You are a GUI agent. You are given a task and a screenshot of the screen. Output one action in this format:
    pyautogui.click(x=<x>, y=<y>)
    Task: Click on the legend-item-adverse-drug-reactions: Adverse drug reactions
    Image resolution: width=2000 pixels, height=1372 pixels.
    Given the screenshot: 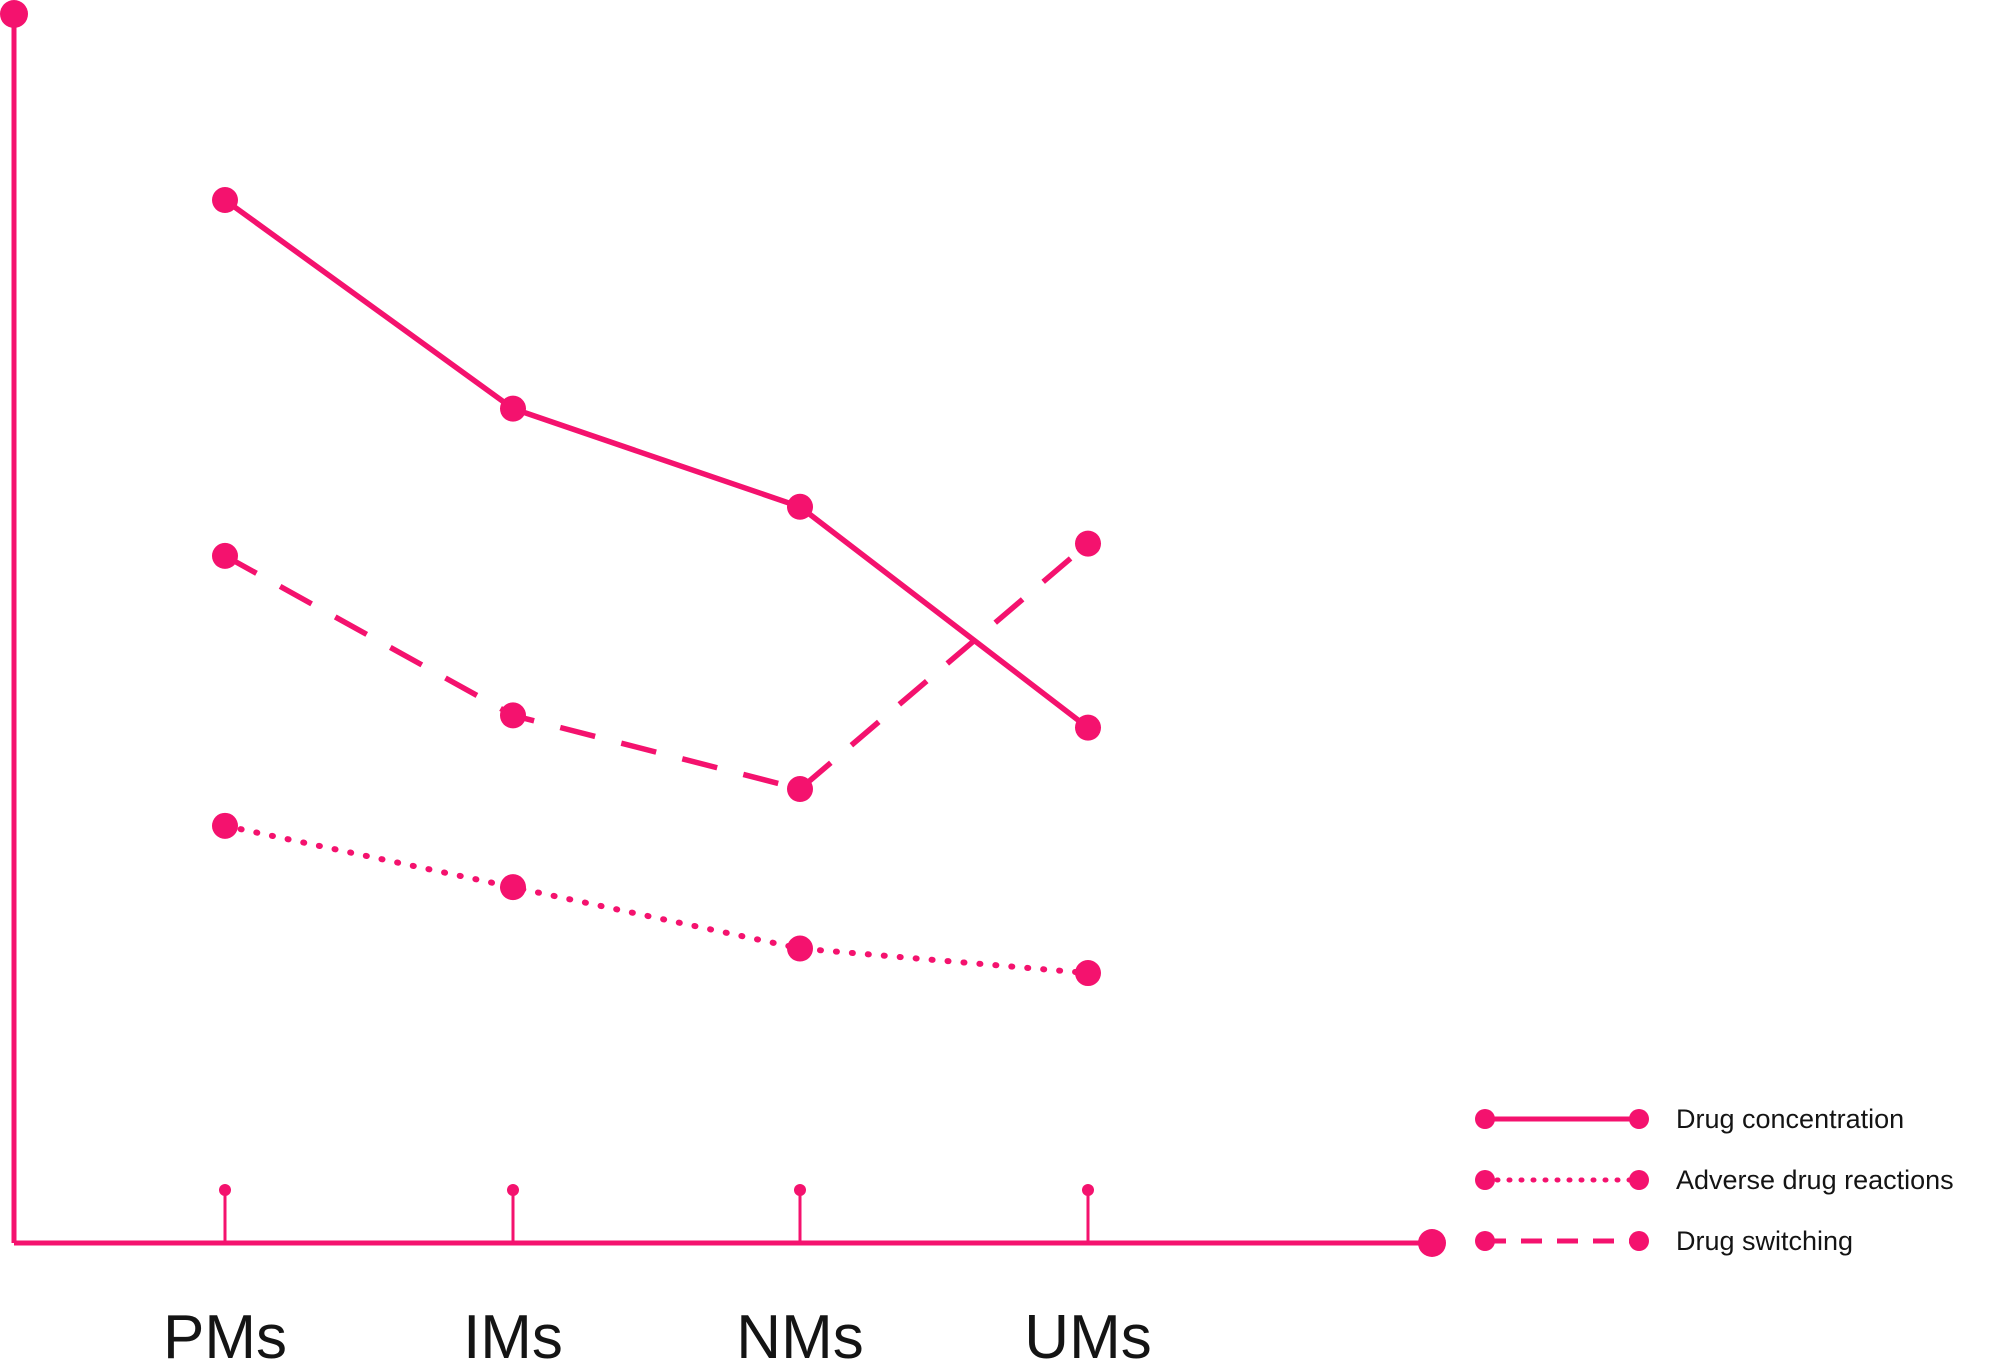 What is the action you would take?
    pyautogui.click(x=1713, y=1180)
    